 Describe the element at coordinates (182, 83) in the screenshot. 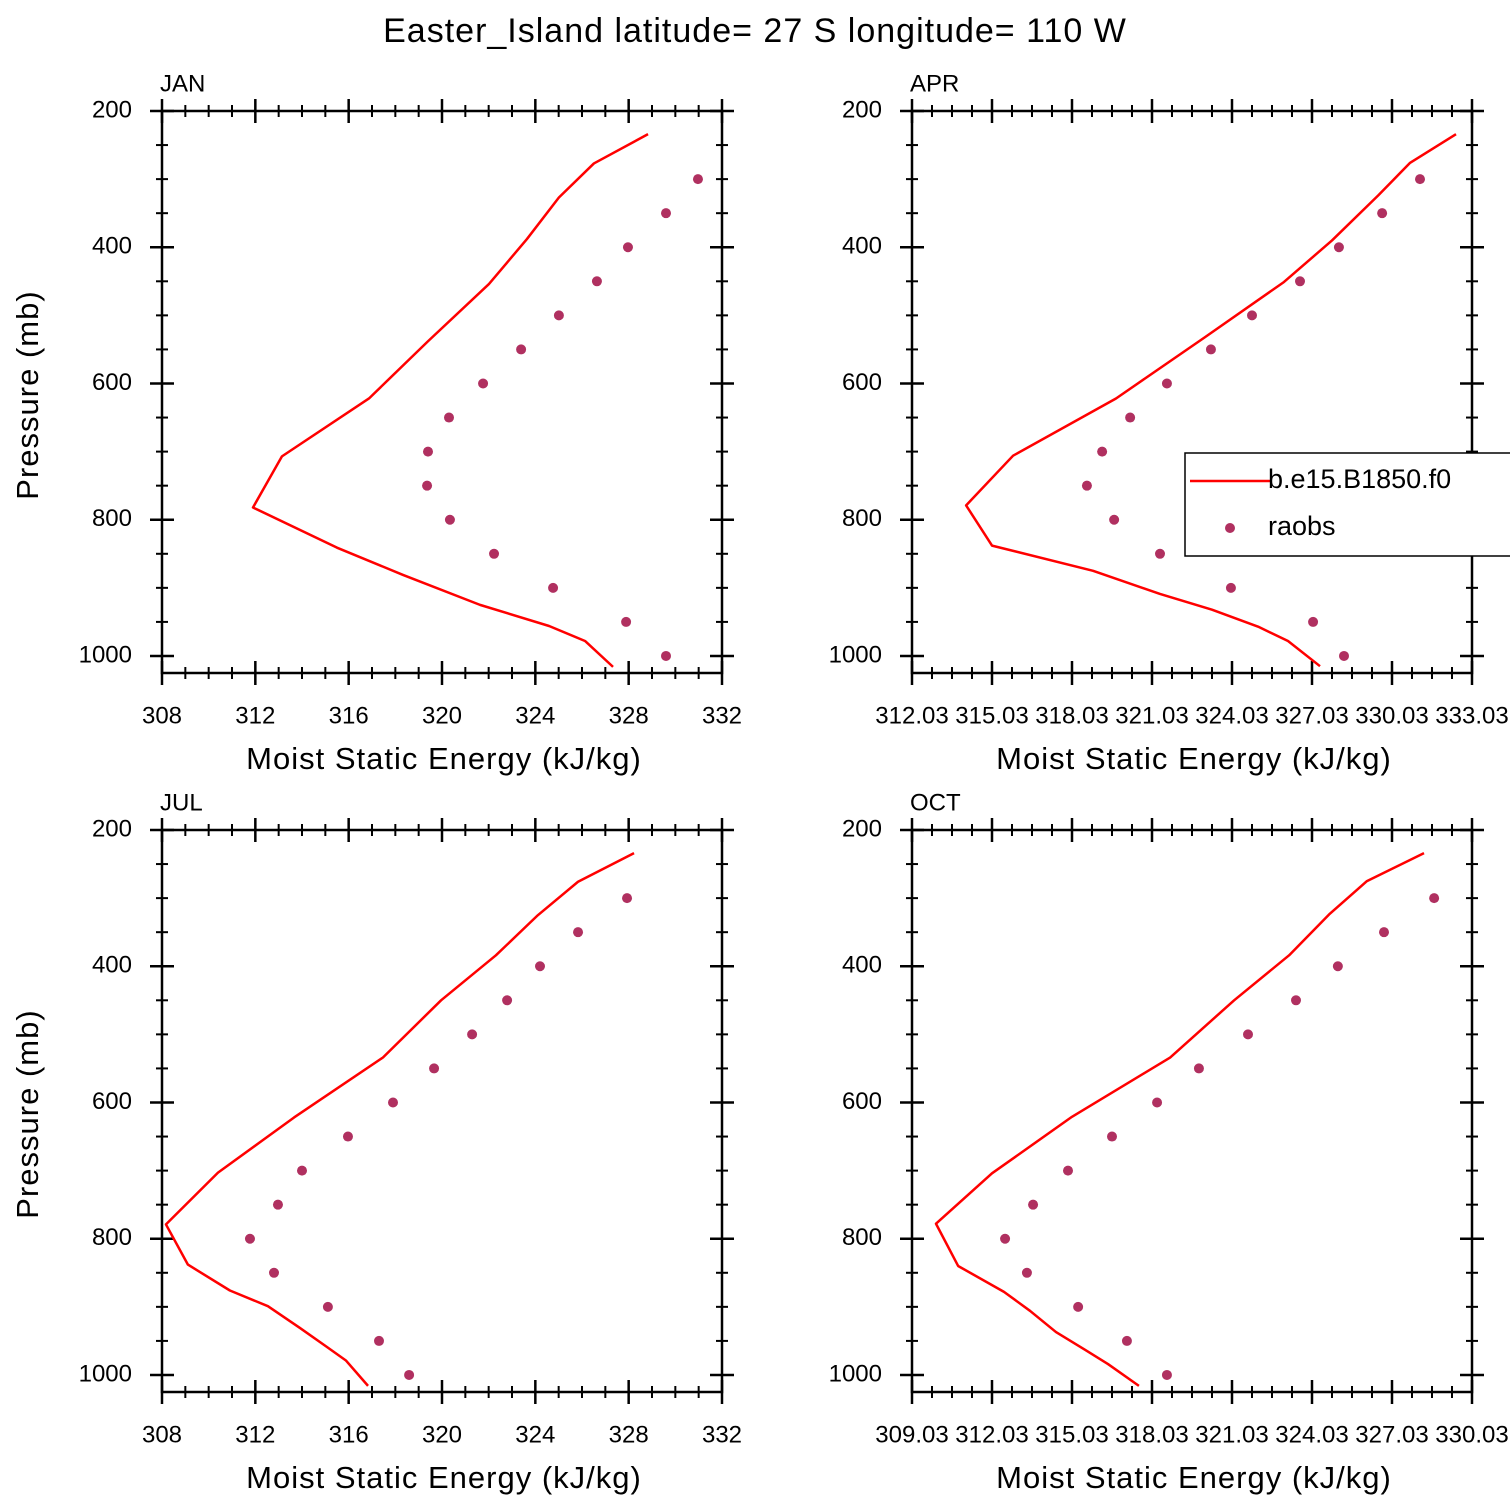

I see `panel-title: JAN` at that location.